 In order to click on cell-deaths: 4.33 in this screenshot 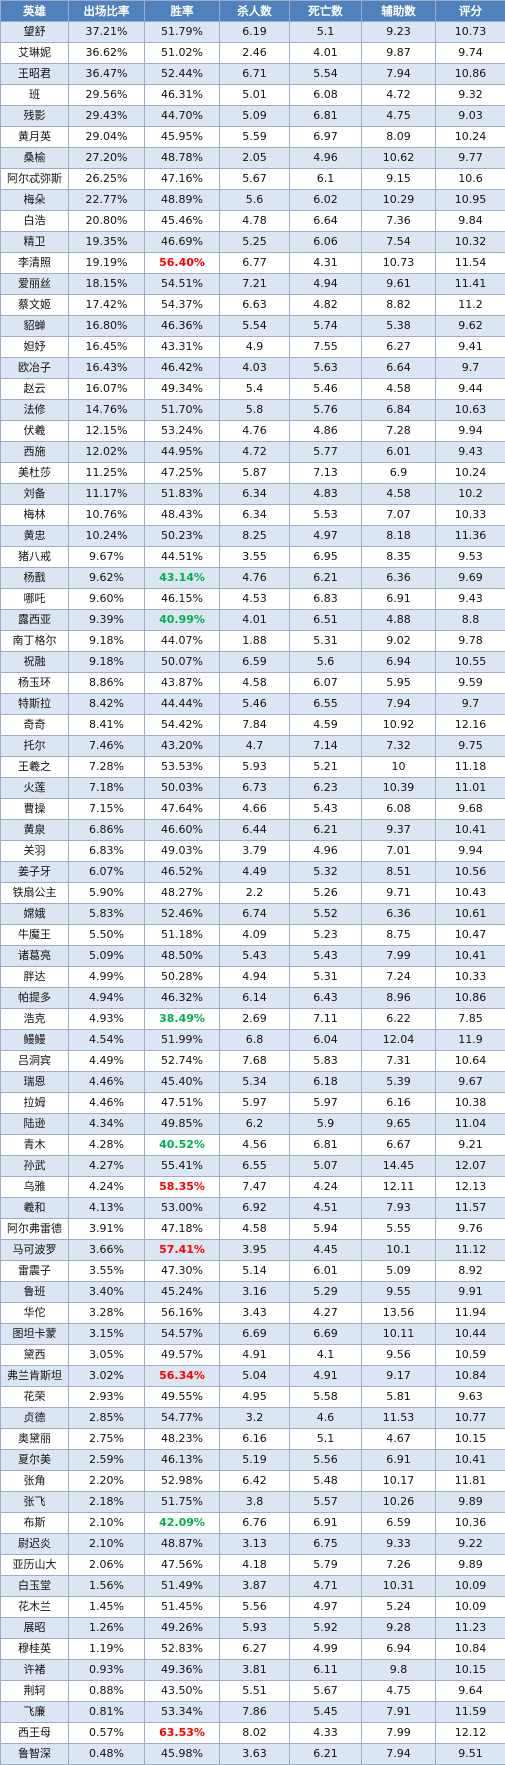, I will do `click(326, 1733)`.